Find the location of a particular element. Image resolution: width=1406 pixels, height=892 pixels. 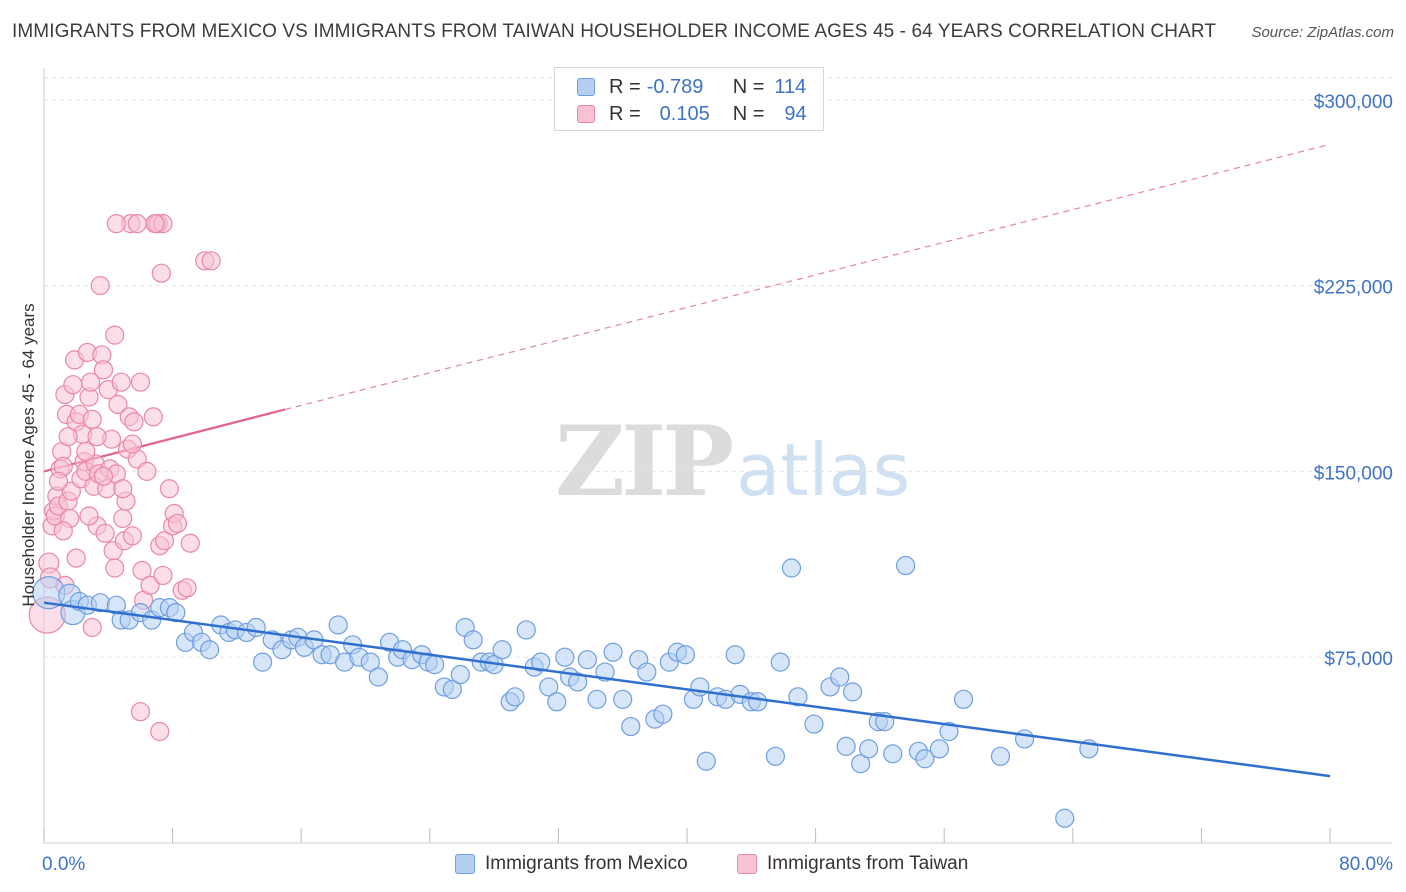

y-tick-label-2: $225,000 is located at coordinates (1353, 288).